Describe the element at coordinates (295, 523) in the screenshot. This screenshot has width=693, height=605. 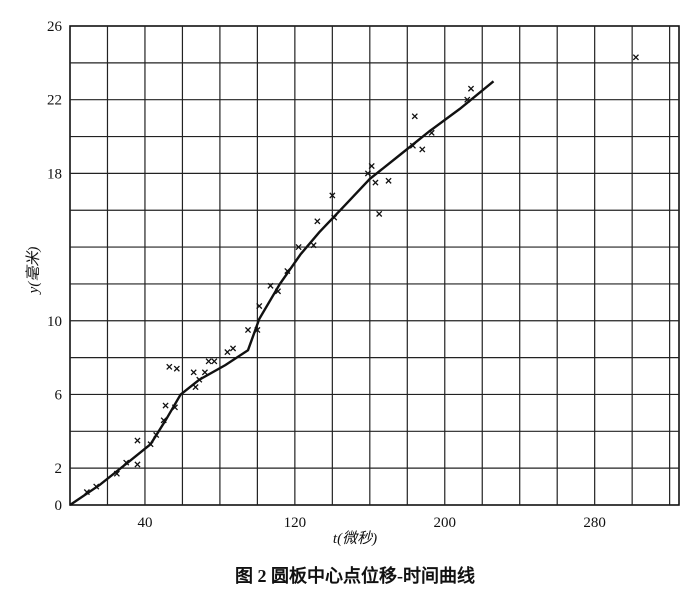
I see `x-tick-label: 120` at that location.